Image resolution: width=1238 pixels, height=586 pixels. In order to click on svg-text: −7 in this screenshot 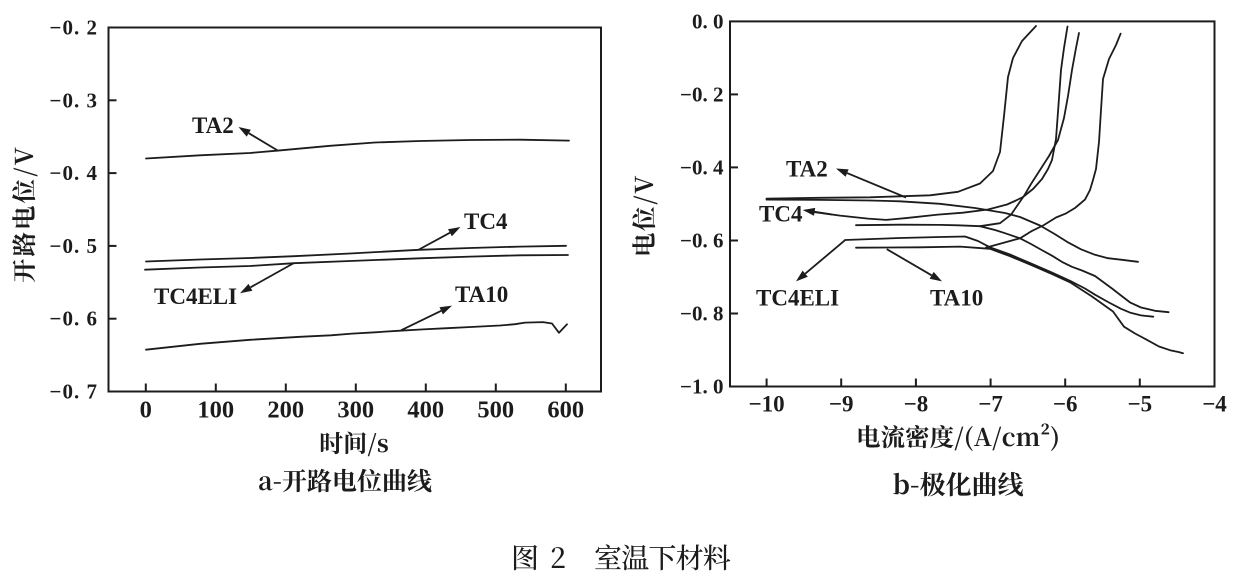, I will do `click(990, 404)`.